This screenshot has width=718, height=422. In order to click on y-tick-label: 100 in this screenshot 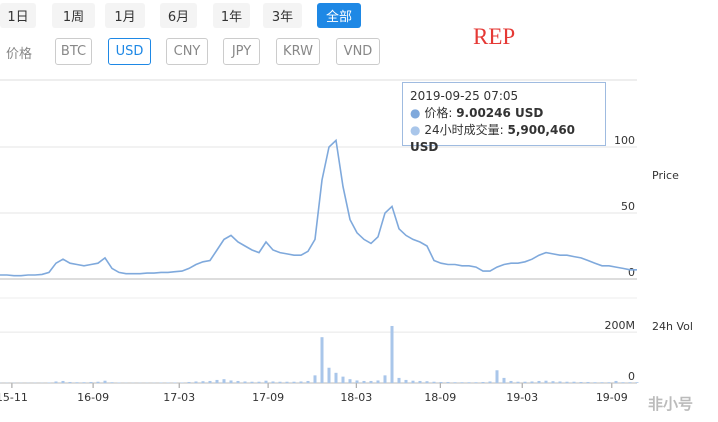, I will do `click(624, 140)`.